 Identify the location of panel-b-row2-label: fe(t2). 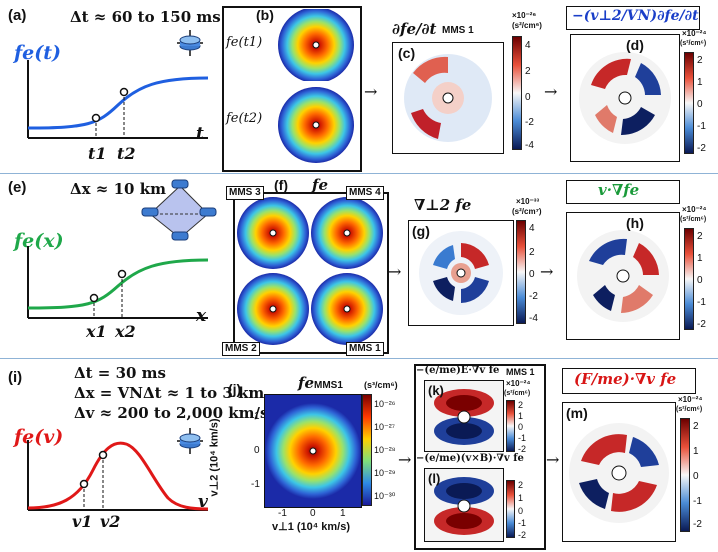
(244, 118).